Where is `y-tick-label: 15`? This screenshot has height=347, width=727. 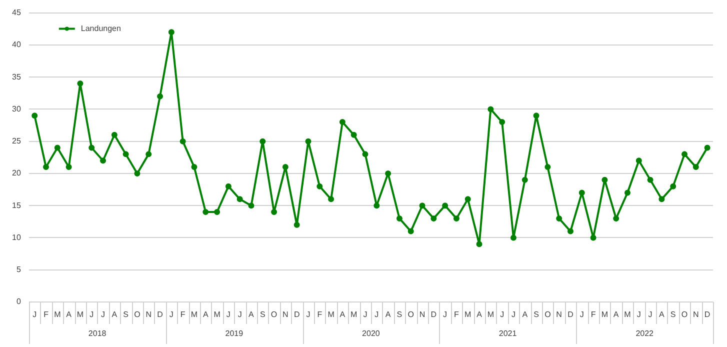
y-tick-label: 15 is located at coordinates (17, 205).